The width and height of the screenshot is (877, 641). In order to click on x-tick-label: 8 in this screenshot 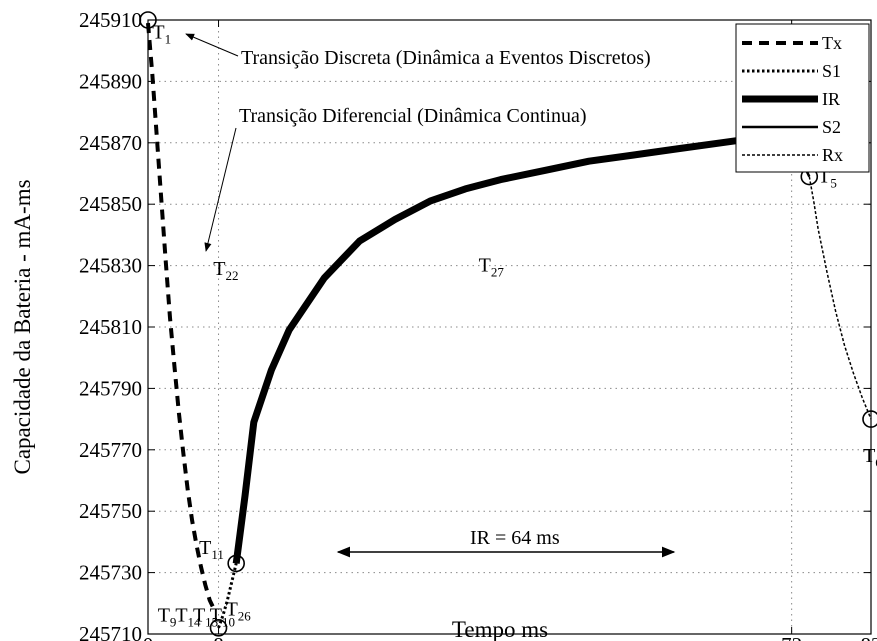, I will do `click(218, 637)`.